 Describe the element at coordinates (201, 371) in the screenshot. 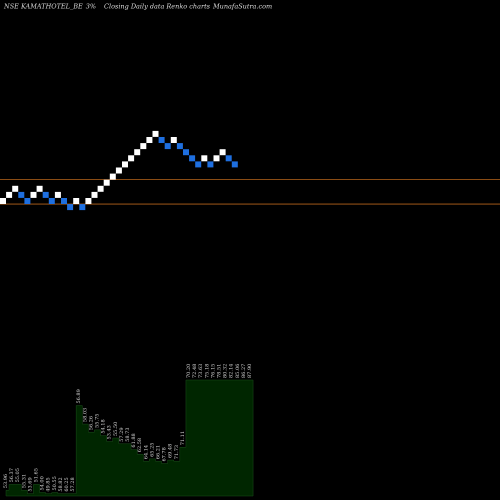

I see `value-label: 73.63` at that location.